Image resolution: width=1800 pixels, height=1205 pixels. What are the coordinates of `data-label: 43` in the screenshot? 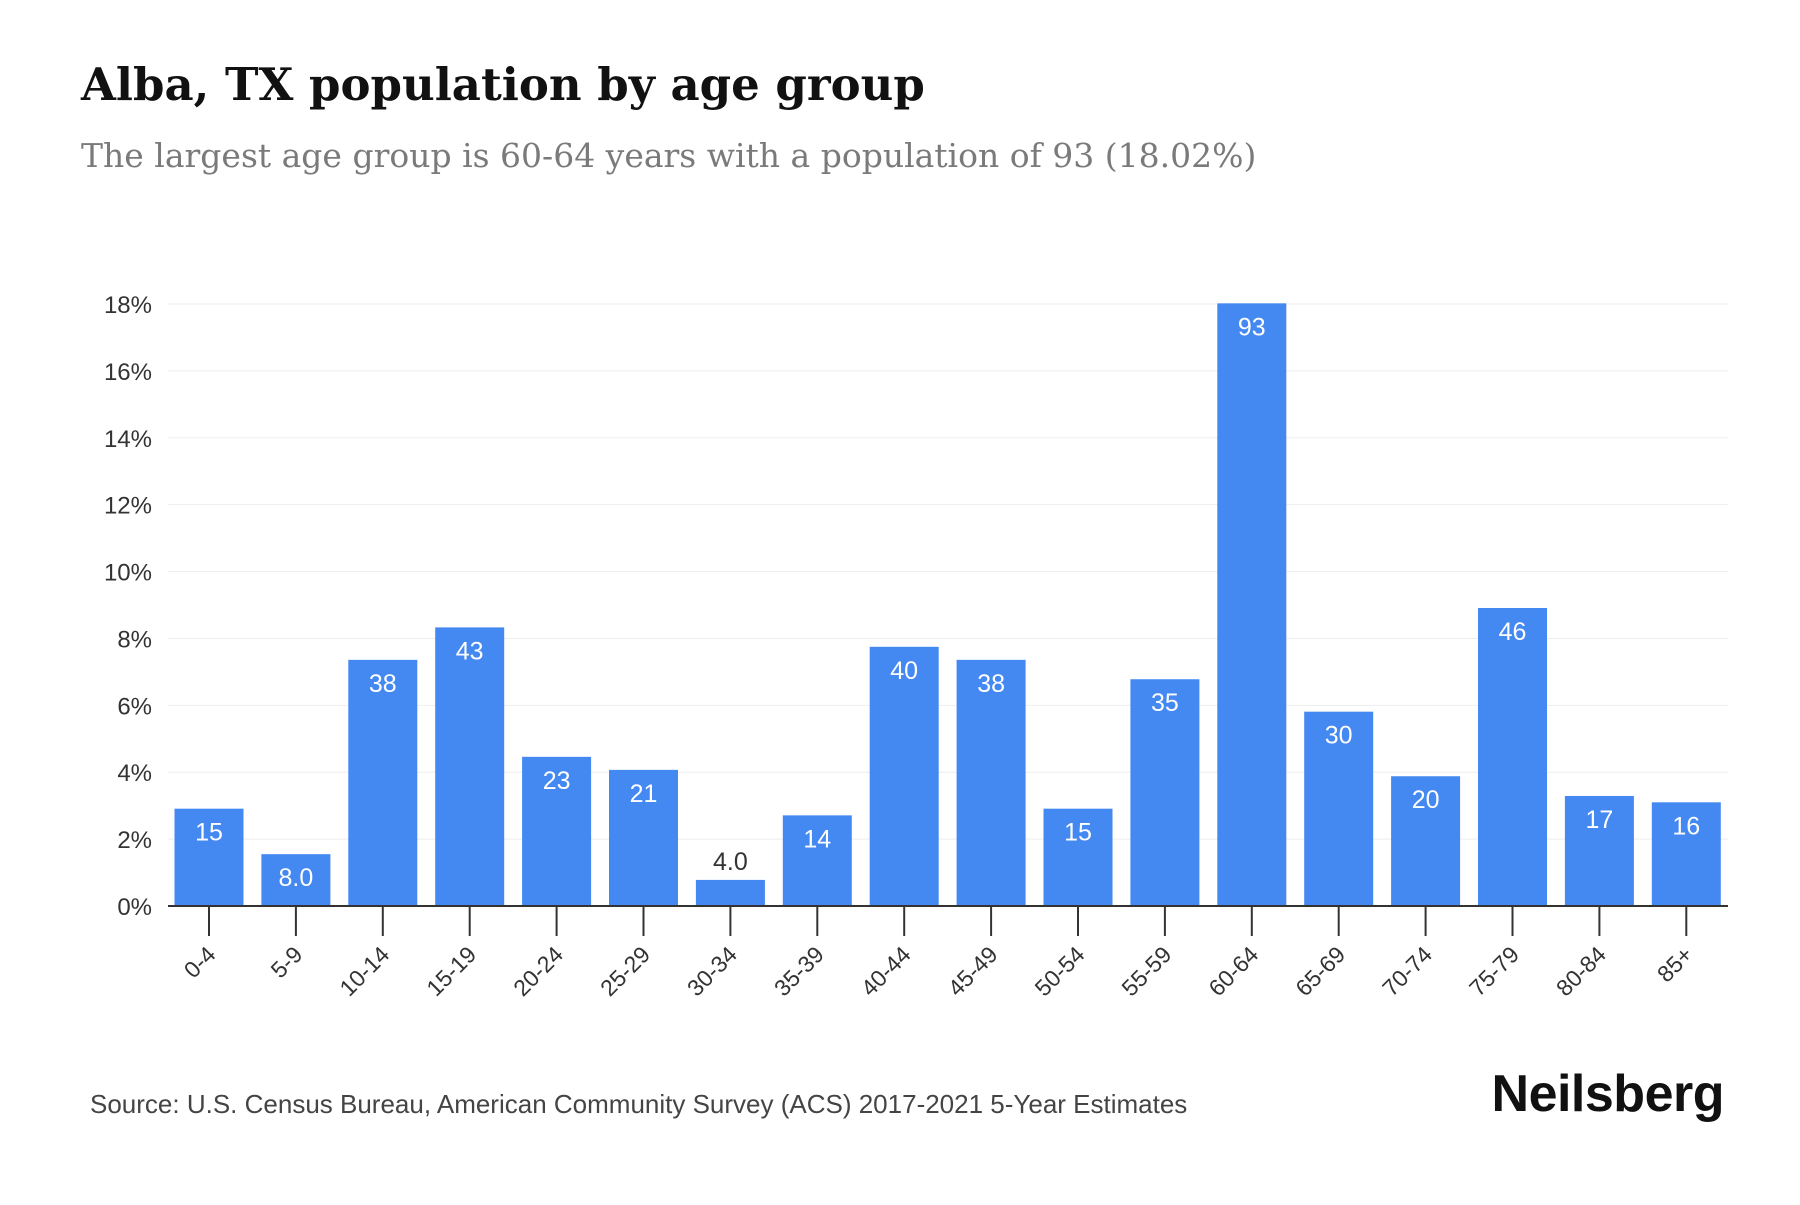 It's located at (470, 651).